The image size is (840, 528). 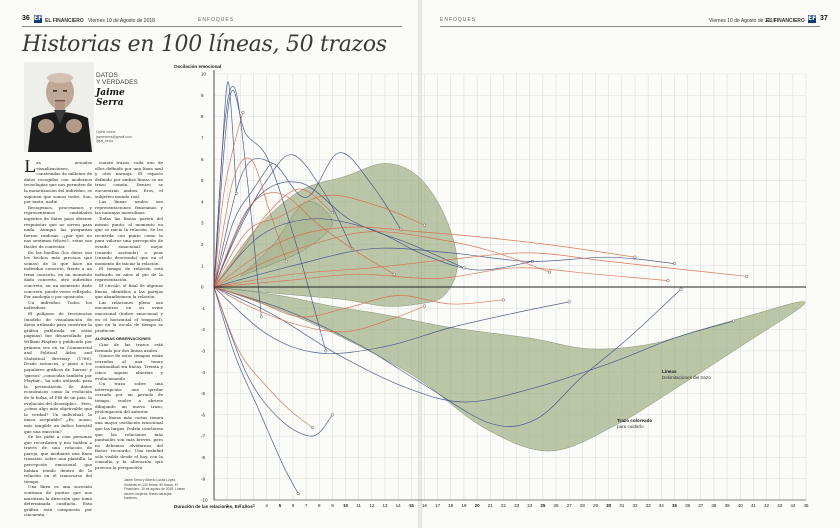 What do you see at coordinates (583, 505) in the screenshot?
I see `x-tick-label: 28` at bounding box center [583, 505].